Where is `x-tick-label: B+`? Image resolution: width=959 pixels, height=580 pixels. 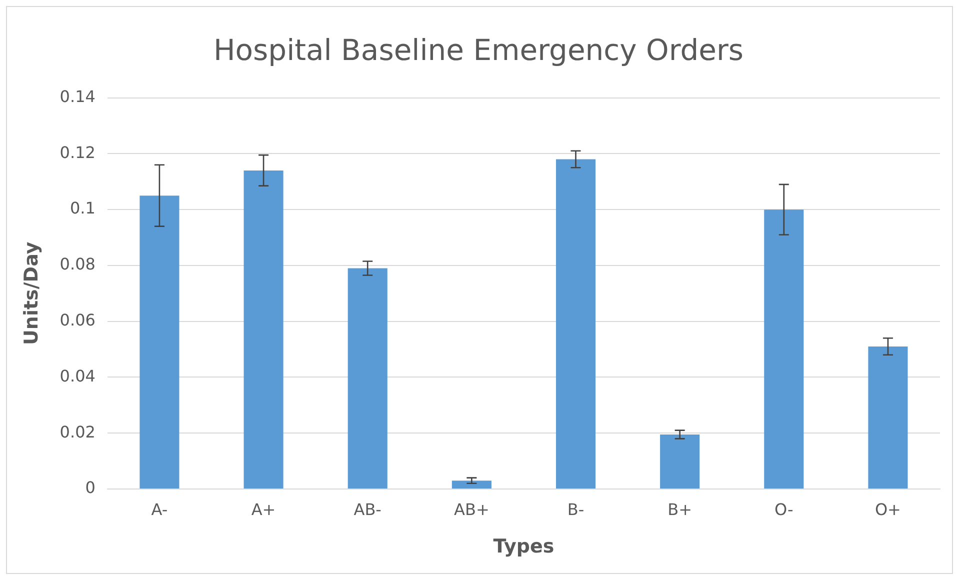 x-tick-label: B+ is located at coordinates (680, 509).